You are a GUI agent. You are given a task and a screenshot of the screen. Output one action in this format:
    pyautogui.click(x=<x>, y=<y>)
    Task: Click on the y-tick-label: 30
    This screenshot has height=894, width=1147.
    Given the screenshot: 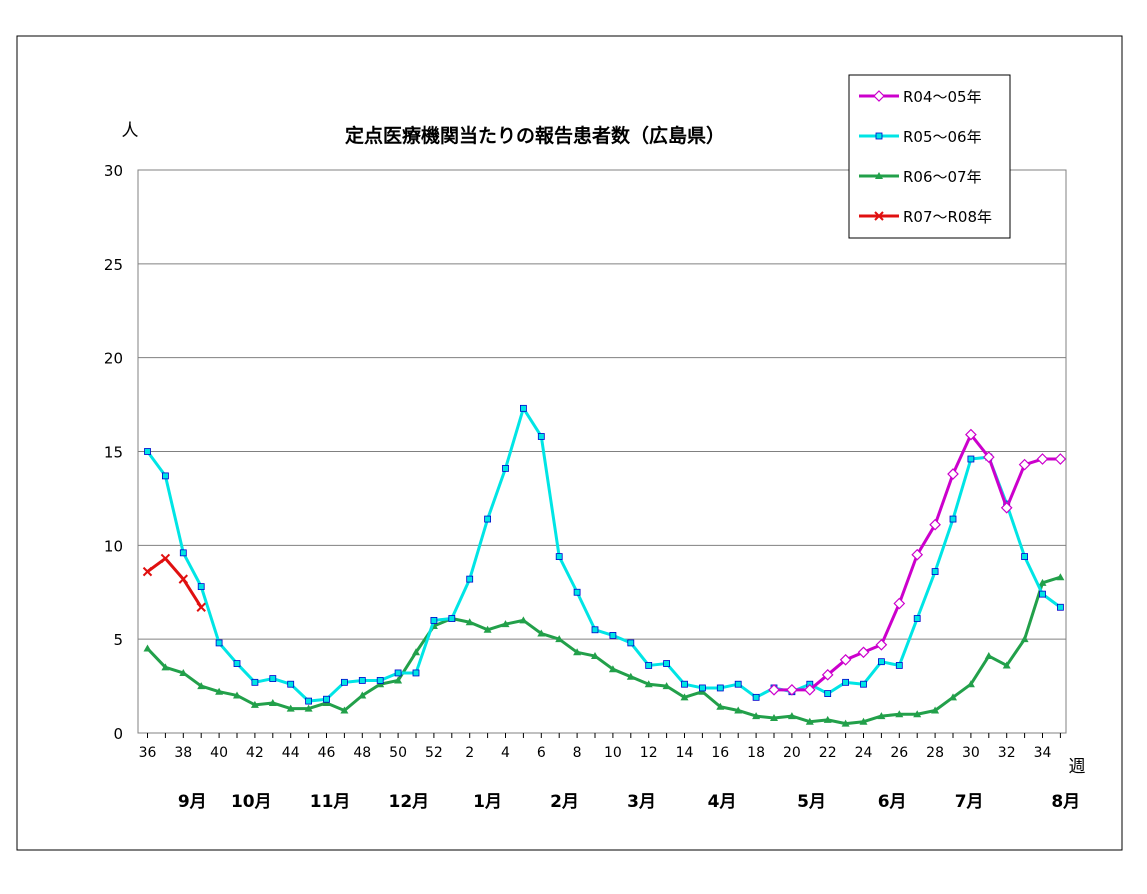 What is the action you would take?
    pyautogui.click(x=113, y=171)
    